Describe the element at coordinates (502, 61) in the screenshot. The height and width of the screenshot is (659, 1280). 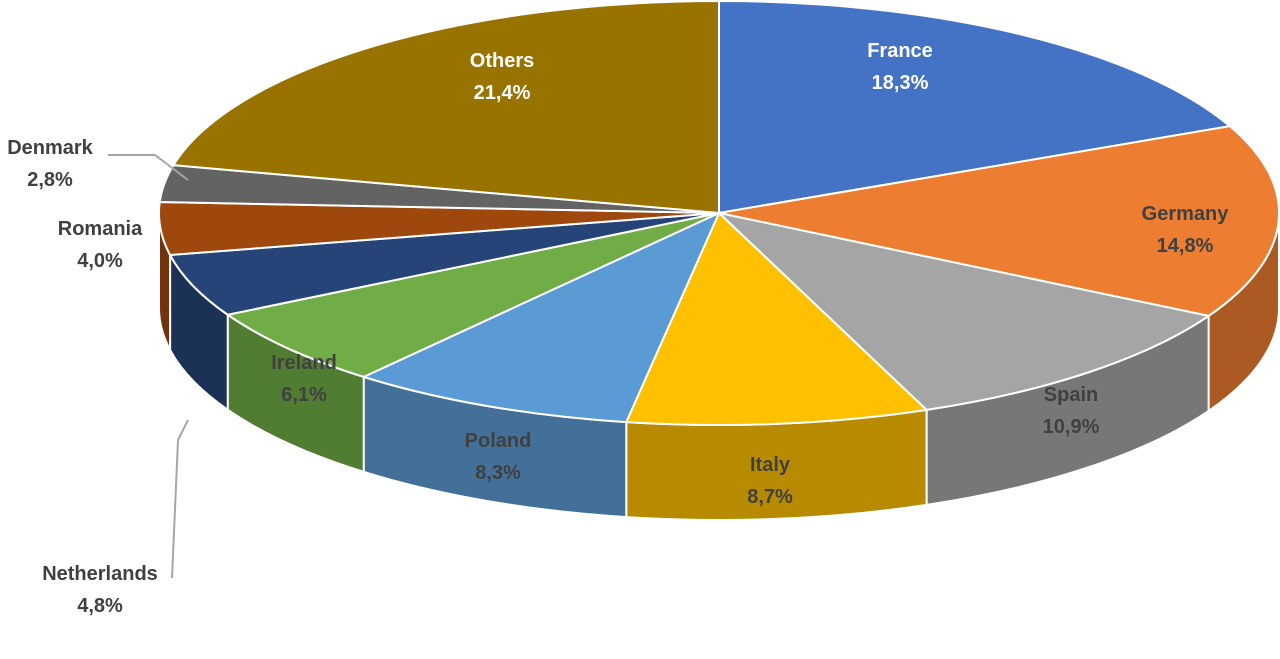
I see `label-category: Others` at that location.